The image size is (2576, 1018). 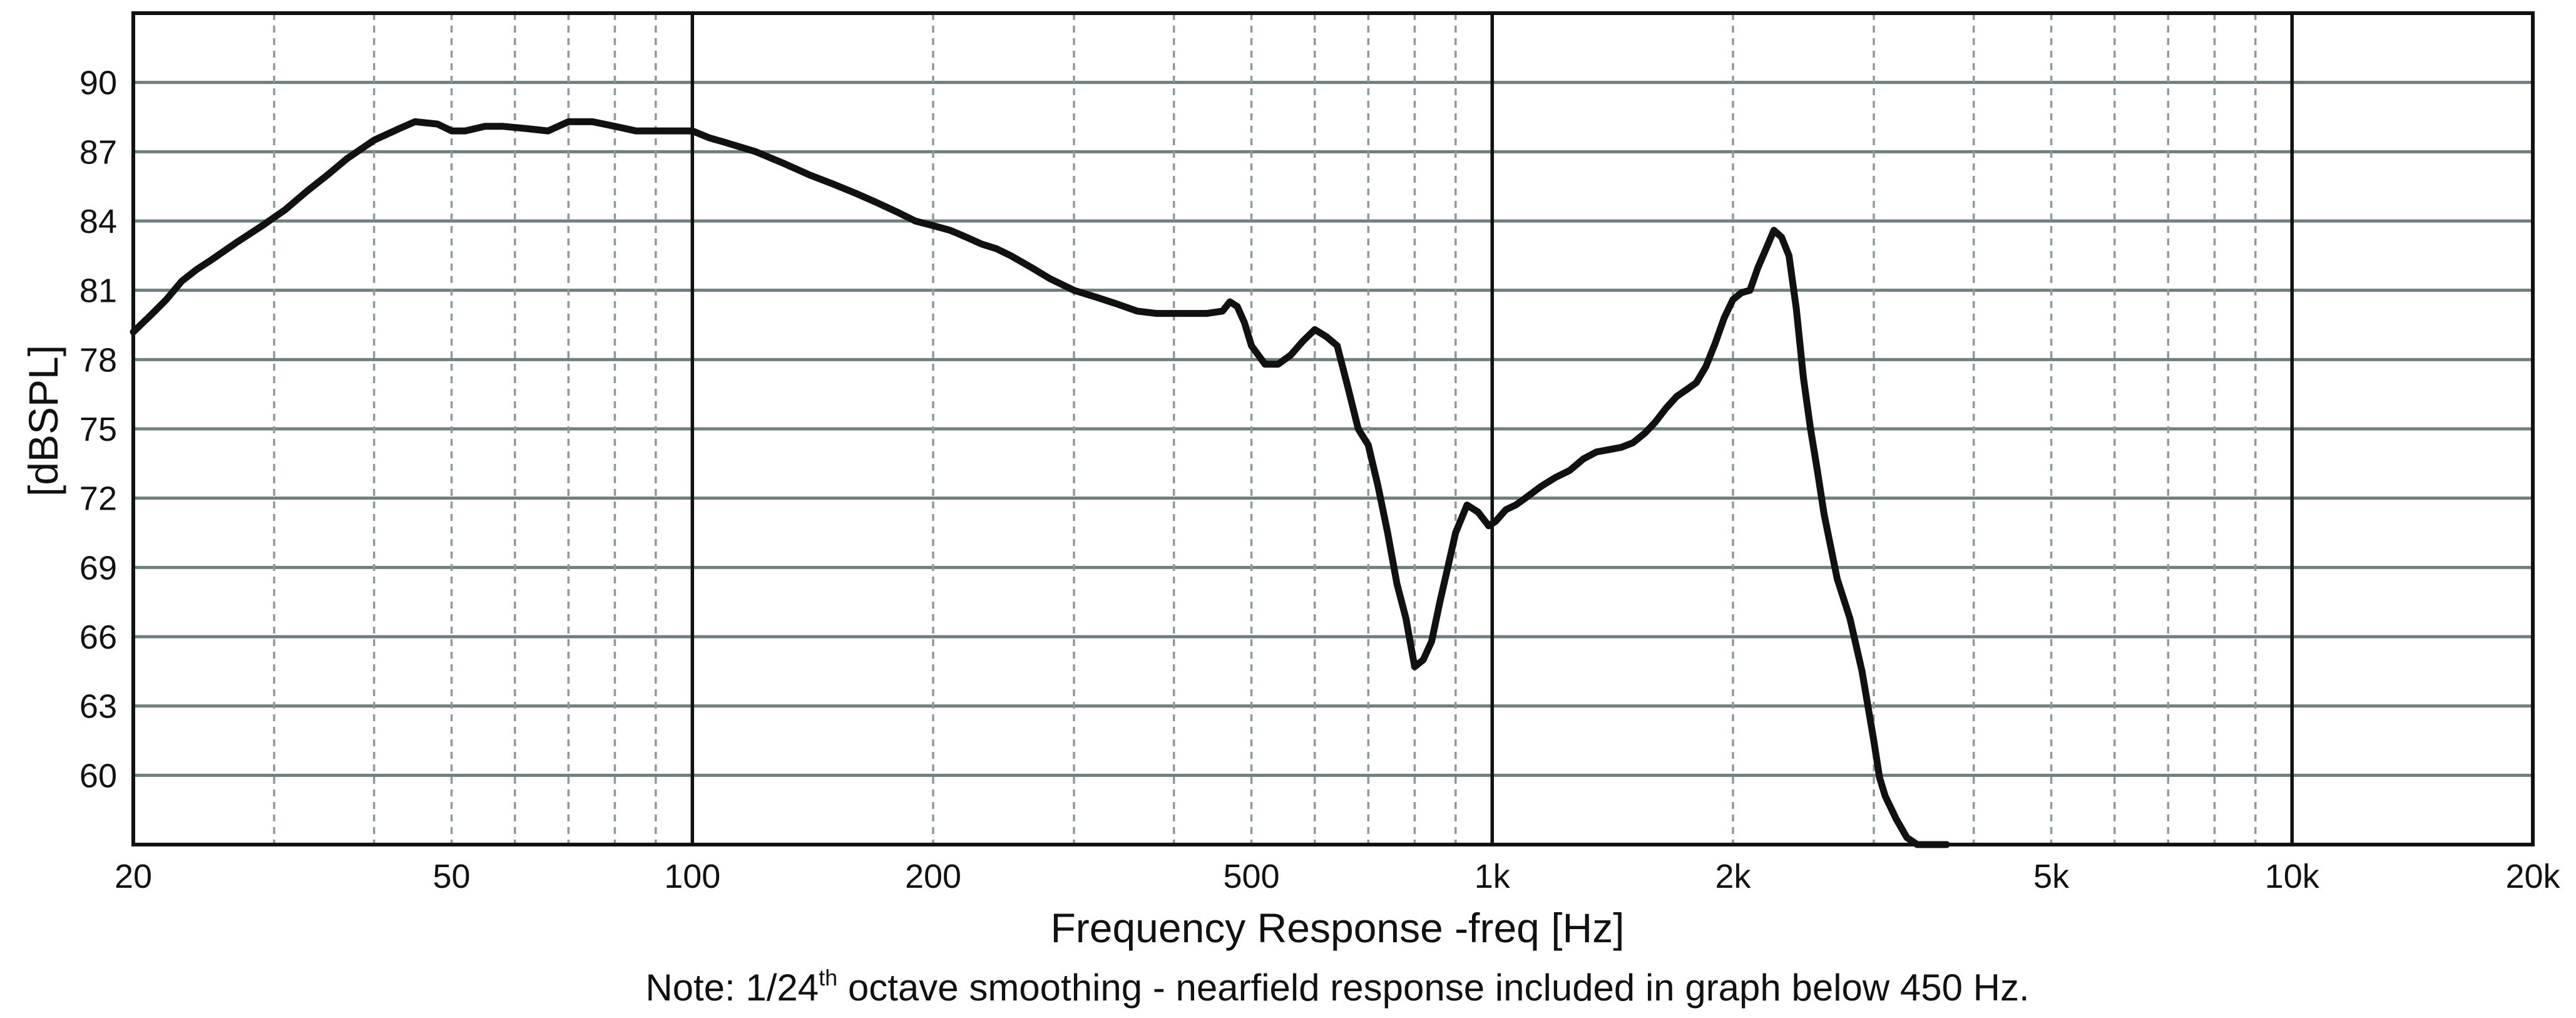 I want to click on x-tick-label: 50, so click(x=452, y=876).